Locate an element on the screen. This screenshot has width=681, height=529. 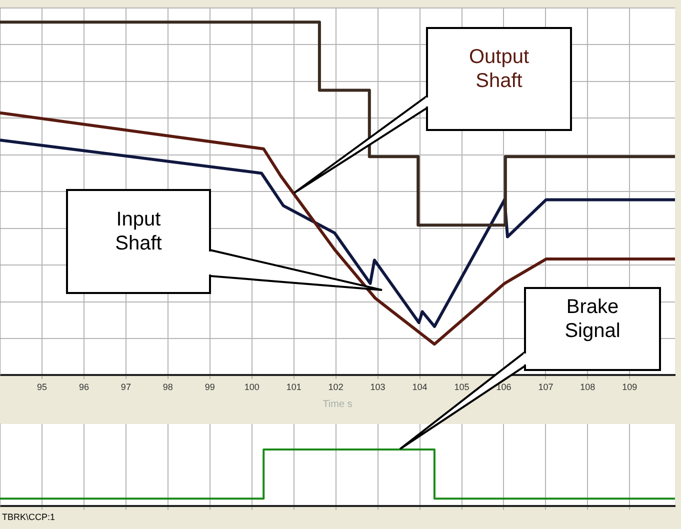
text: Input Shaft is located at coordinates (138, 231).